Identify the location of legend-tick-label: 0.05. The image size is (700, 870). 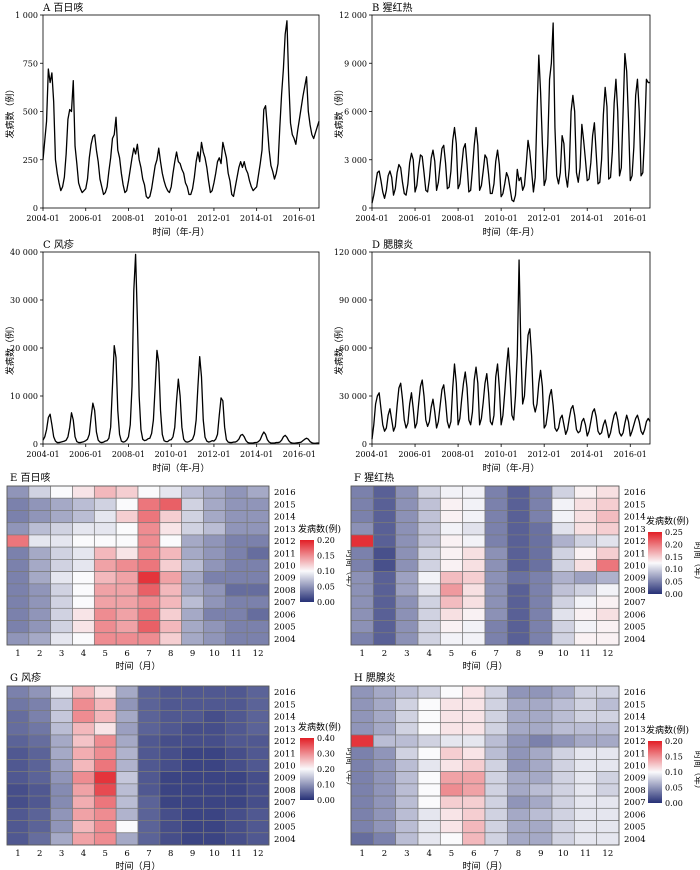
(326, 587).